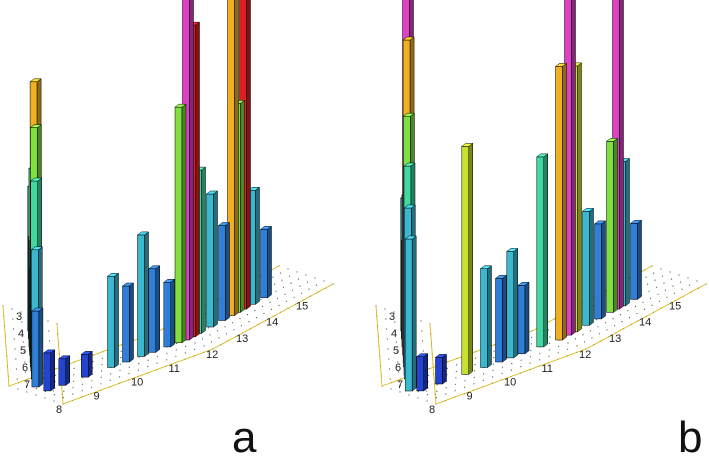  What do you see at coordinates (690, 436) in the screenshot?
I see `panel-label-b: b` at bounding box center [690, 436].